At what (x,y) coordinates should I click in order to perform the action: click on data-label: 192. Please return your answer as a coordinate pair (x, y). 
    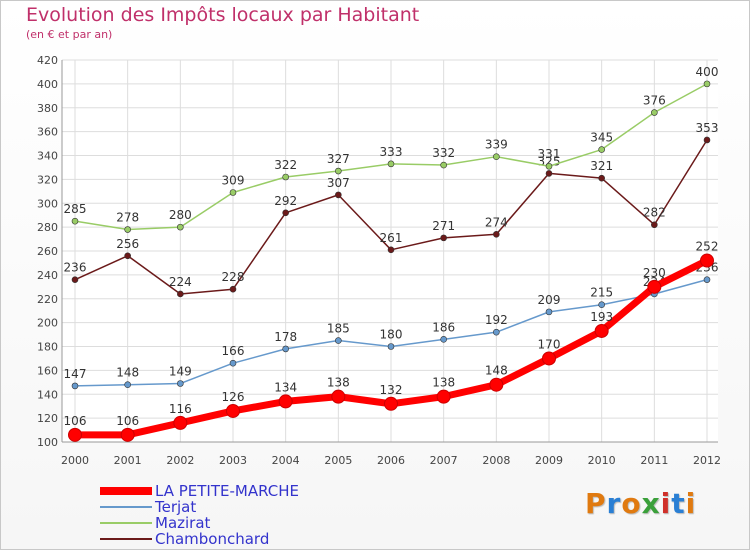
    Looking at the image, I should click on (496, 320).